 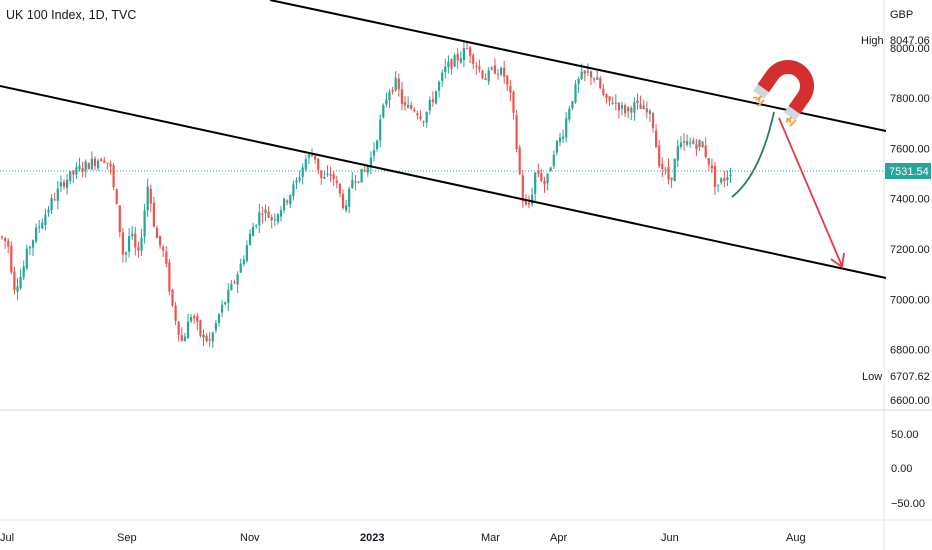 What do you see at coordinates (796, 538) in the screenshot?
I see `time-tick-label: Aug` at bounding box center [796, 538].